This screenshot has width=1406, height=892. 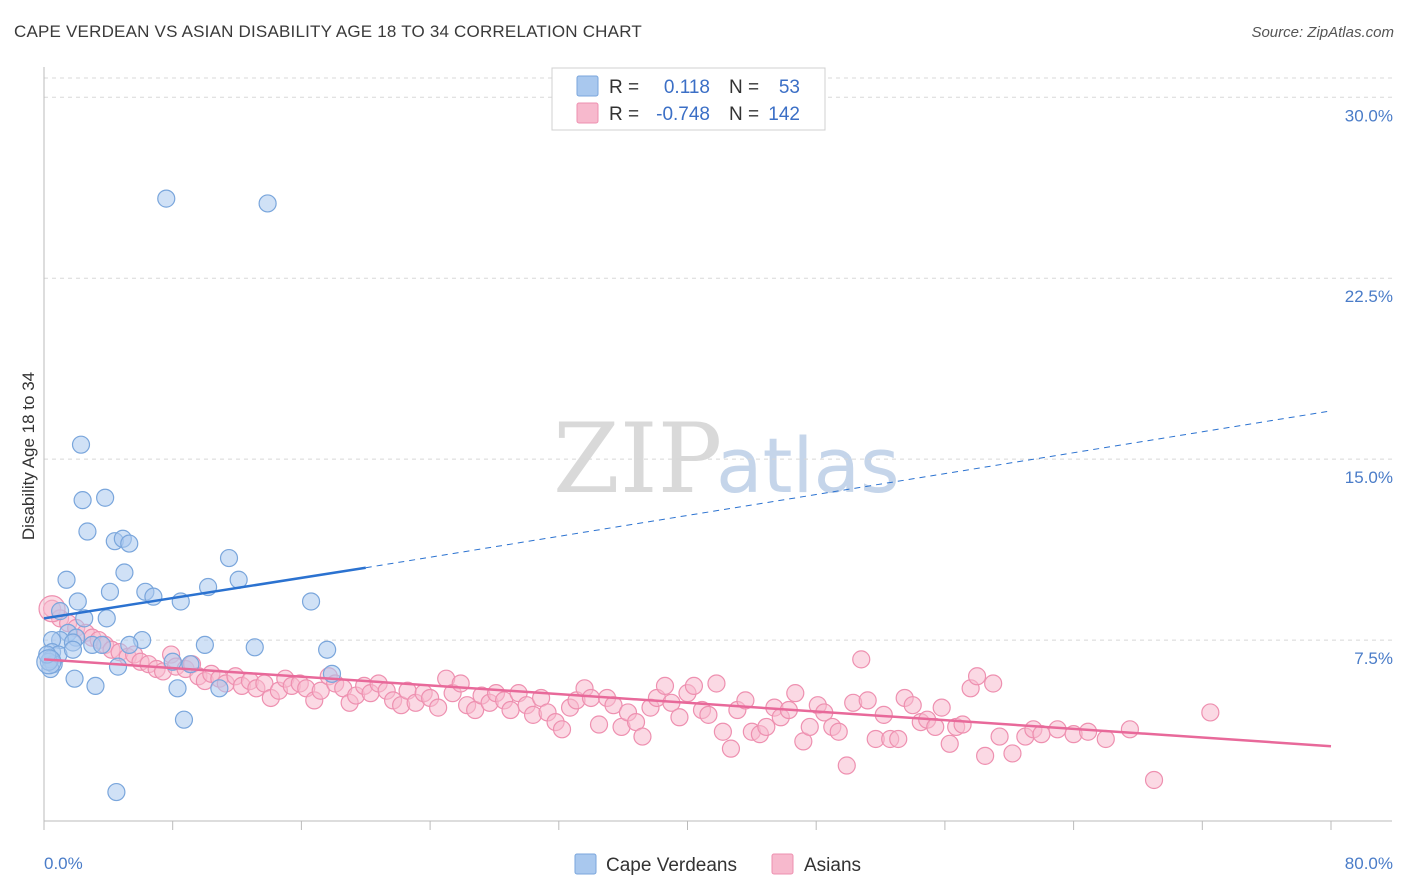 What do you see at coordinates (585, 864) in the screenshot?
I see `legend-bottom-swatch-blue` at bounding box center [585, 864].